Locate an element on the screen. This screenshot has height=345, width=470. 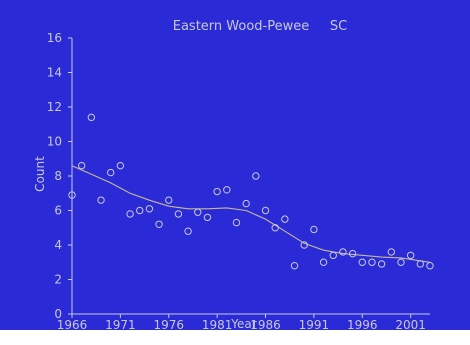
chart-title: Eastern Wood-Pewee SC is located at coordinates (260, 26).